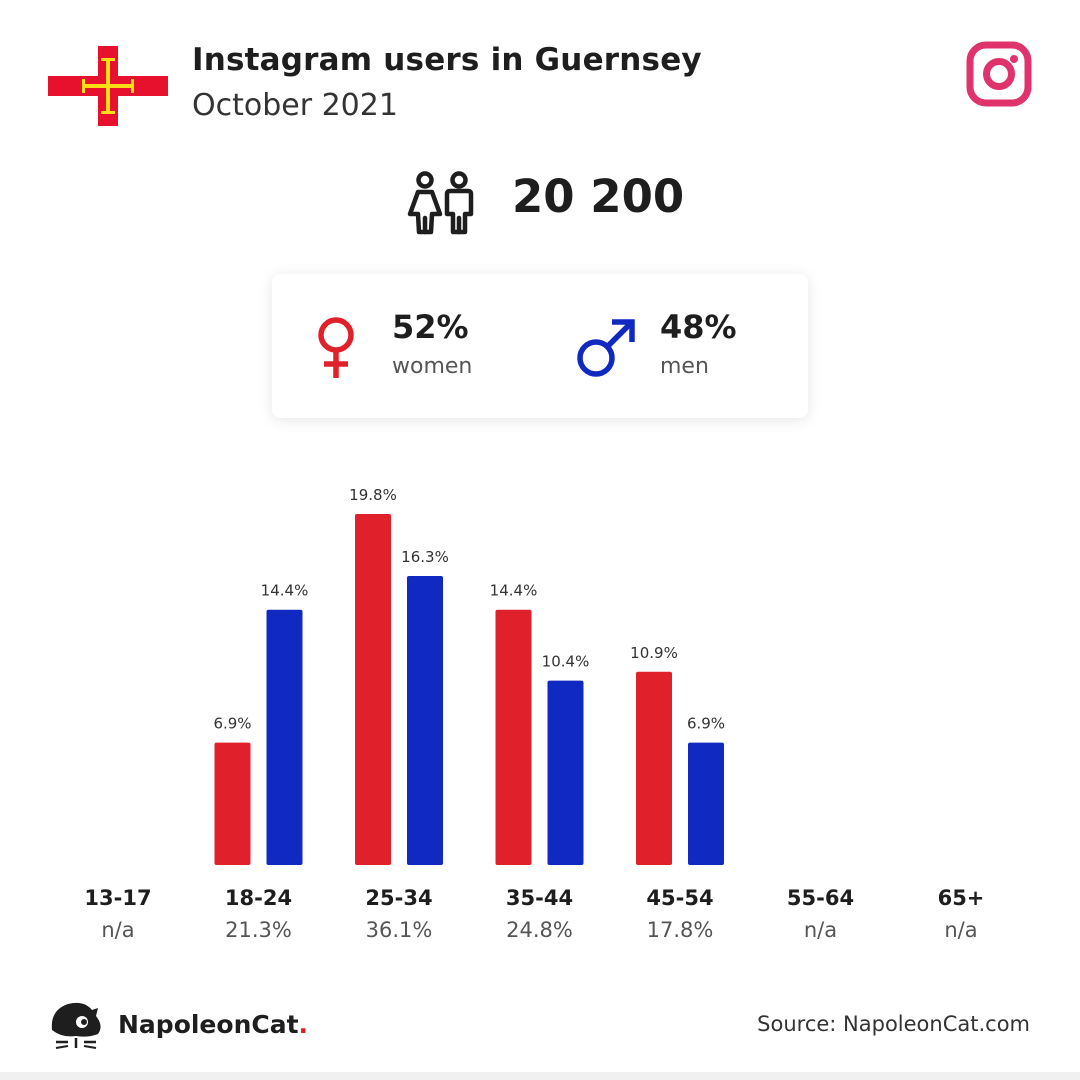 This screenshot has width=1080, height=1080. What do you see at coordinates (232, 724) in the screenshot?
I see `data-label-women-18-24: 6.9%` at bounding box center [232, 724].